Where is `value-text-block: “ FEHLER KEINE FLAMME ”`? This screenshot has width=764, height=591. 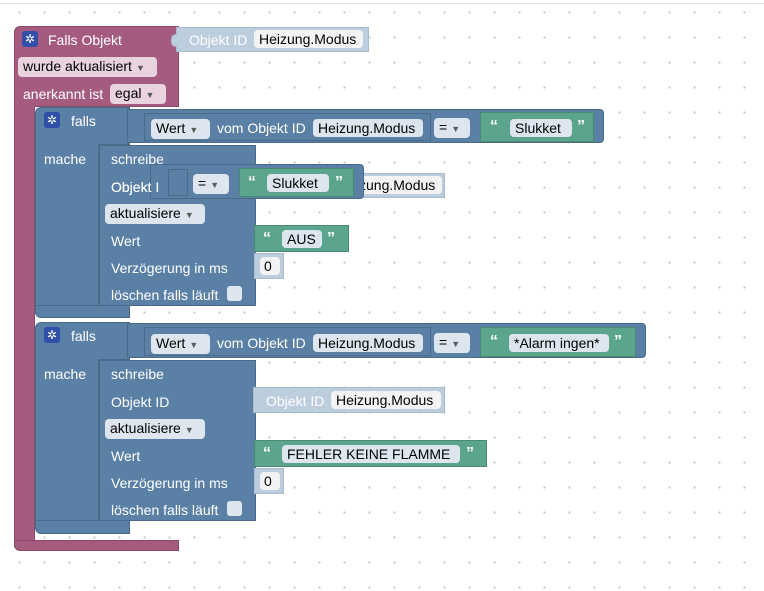
value-text-block: “ FEHLER KEINE FLAMME ” is located at coordinates (370, 453).